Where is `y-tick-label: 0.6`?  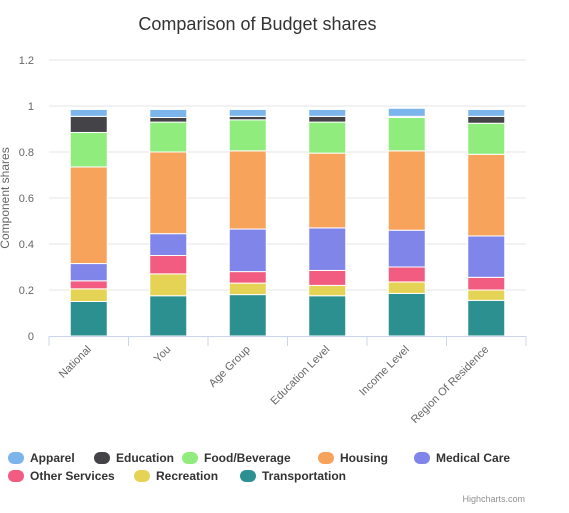 y-tick-label: 0.6 is located at coordinates (26, 199).